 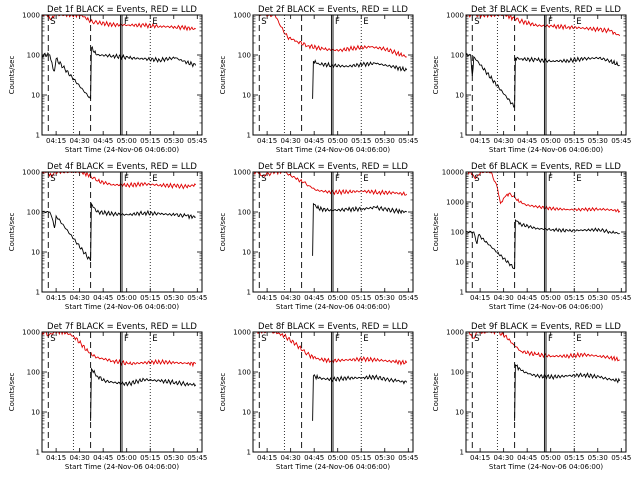 What do you see at coordinates (333, 10) in the screenshot?
I see `chart-title: Det 2f BLACK = Events, RED = LLD` at bounding box center [333, 10].